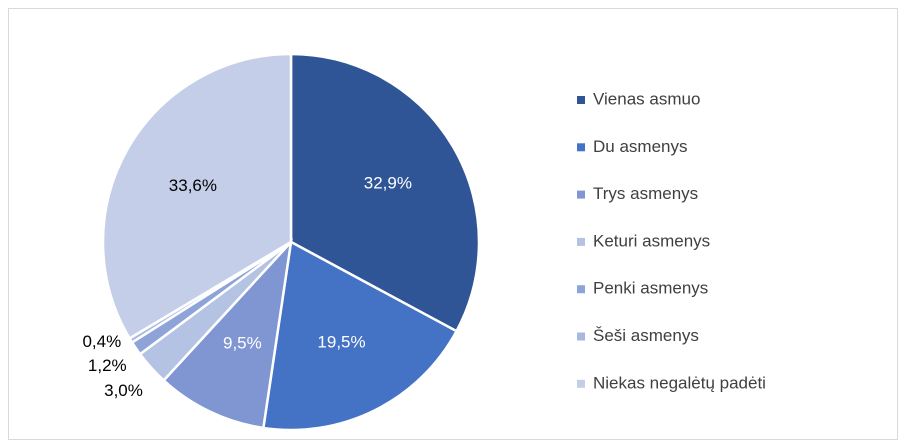 The width and height of the screenshot is (906, 448). Describe the element at coordinates (651, 240) in the screenshot. I see `legend-label: Keturi asmenys` at that location.